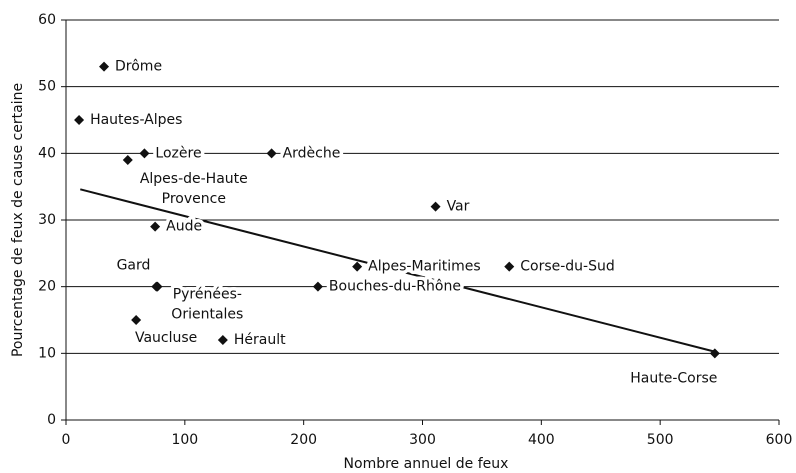 Image resolution: width=796 pixels, height=473 pixels. I want to click on x-tick-label: 600, so click(779, 440).